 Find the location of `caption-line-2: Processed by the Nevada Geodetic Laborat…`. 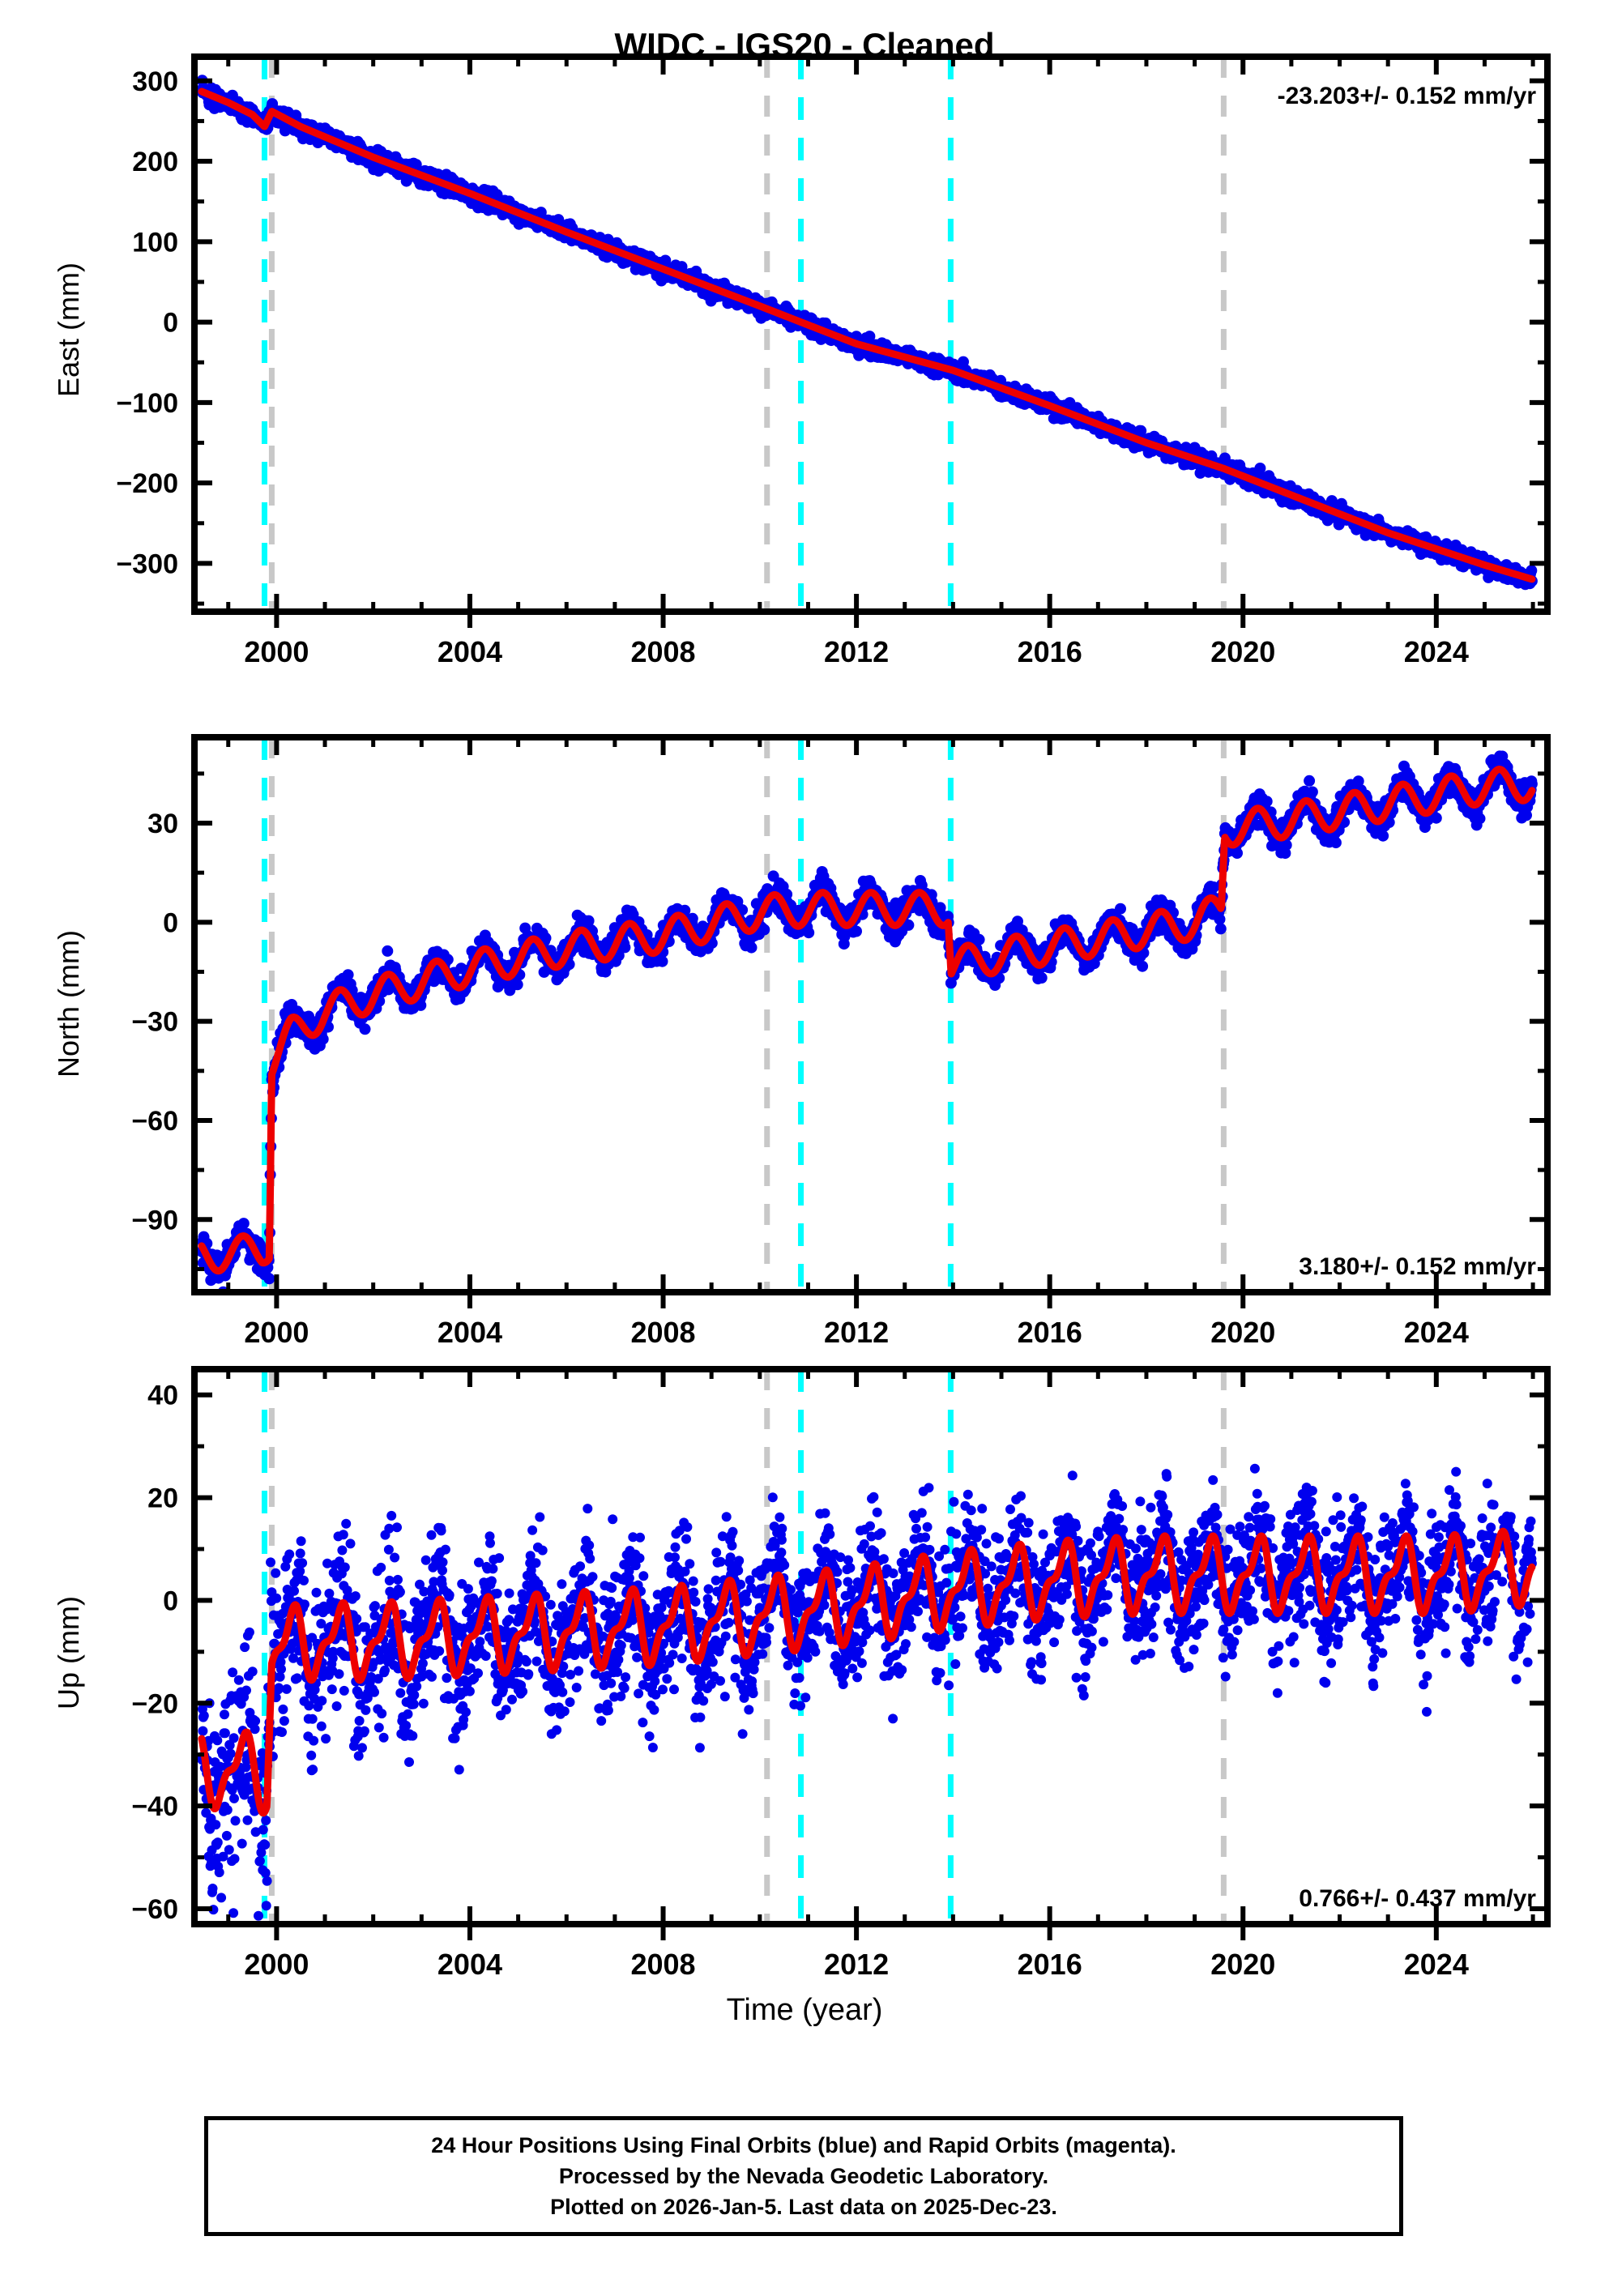

caption-line-2: Processed by the Nevada Geodetic Laborat… is located at coordinates (803, 2175).